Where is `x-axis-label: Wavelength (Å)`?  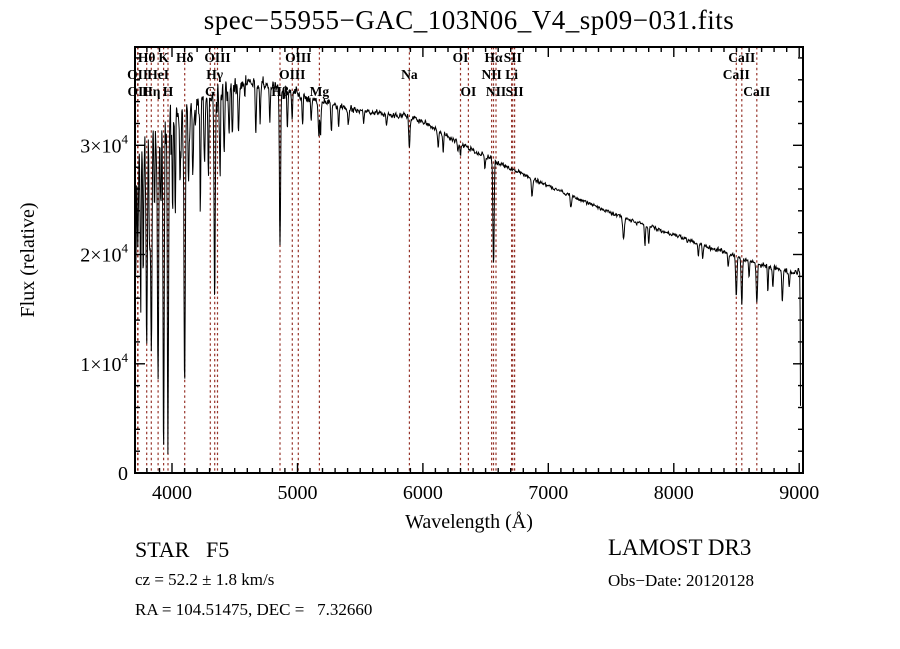 x-axis-label: Wavelength (Å) is located at coordinates (469, 522).